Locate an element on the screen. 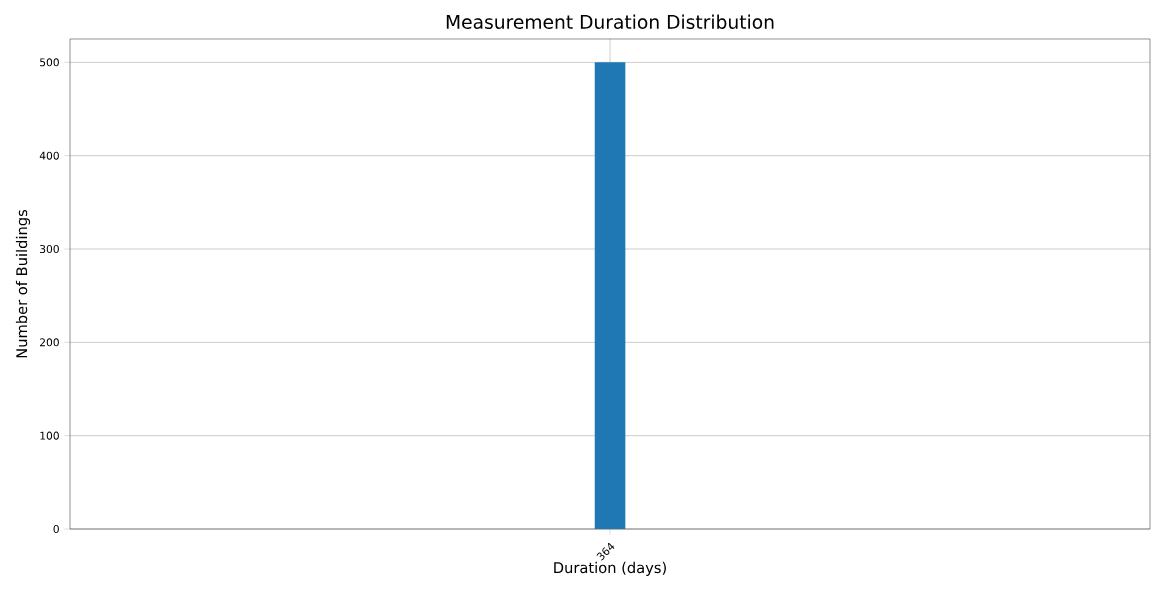 This screenshot has width=1152, height=594. y-tick-label: 400 is located at coordinates (49, 155).